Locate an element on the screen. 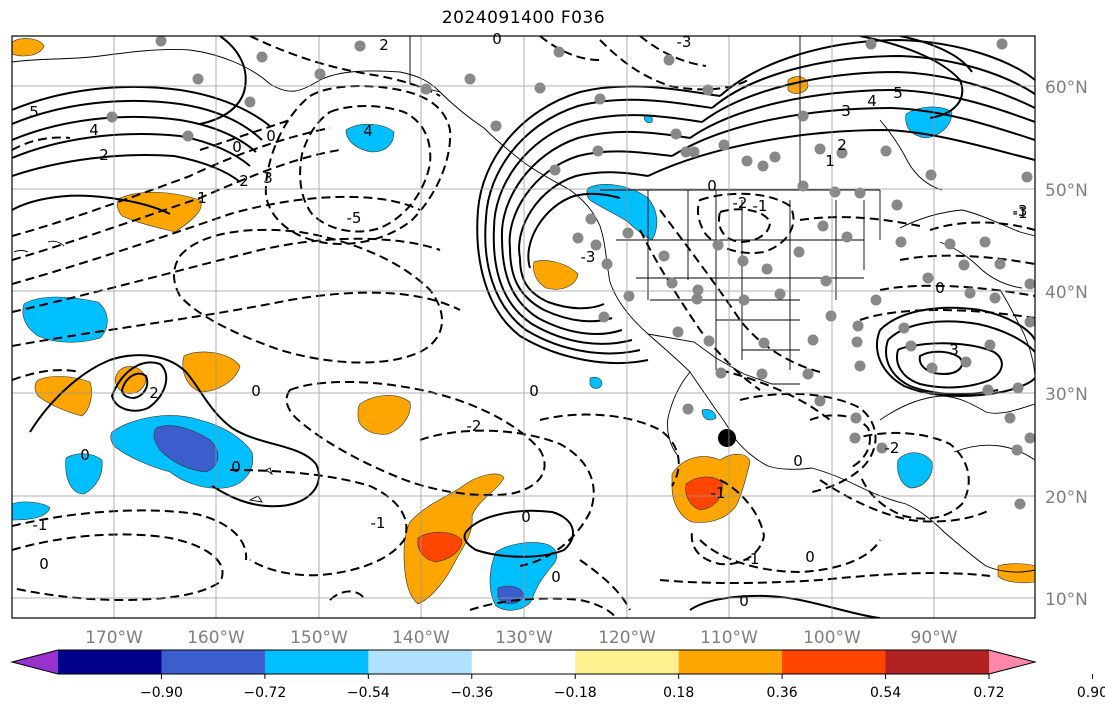  lon-label: 170°W is located at coordinates (114, 638).